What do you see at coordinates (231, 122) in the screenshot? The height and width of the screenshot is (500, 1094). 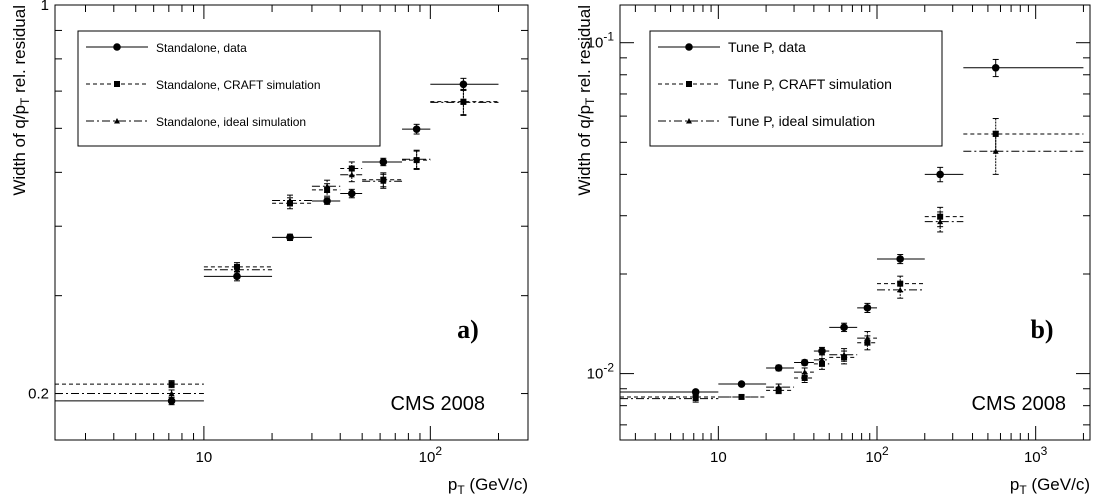 I see `legend-label: Standalone, ideal simulation` at bounding box center [231, 122].